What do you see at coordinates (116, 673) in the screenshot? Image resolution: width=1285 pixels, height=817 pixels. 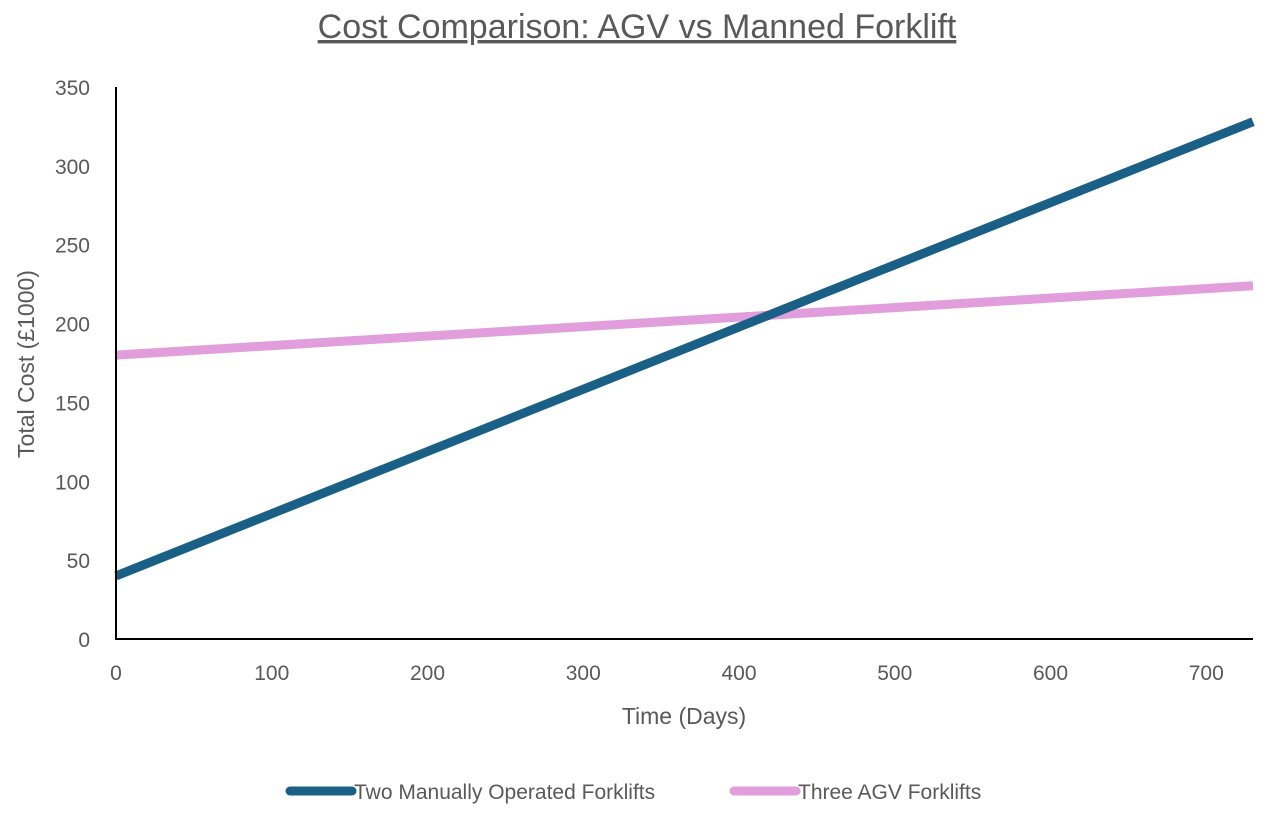 I see `x-tick-label: 0` at bounding box center [116, 673].